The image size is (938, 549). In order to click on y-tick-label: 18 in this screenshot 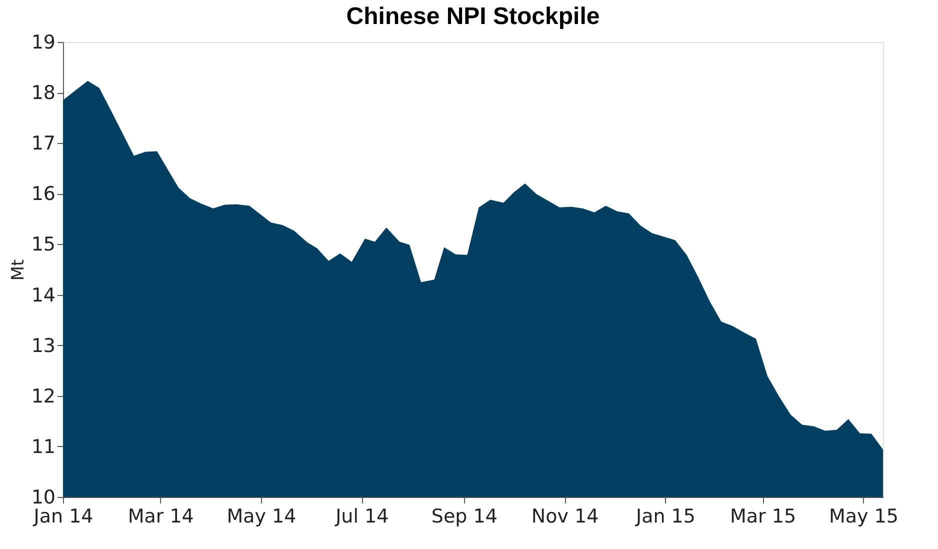, I will do `click(43, 93)`.